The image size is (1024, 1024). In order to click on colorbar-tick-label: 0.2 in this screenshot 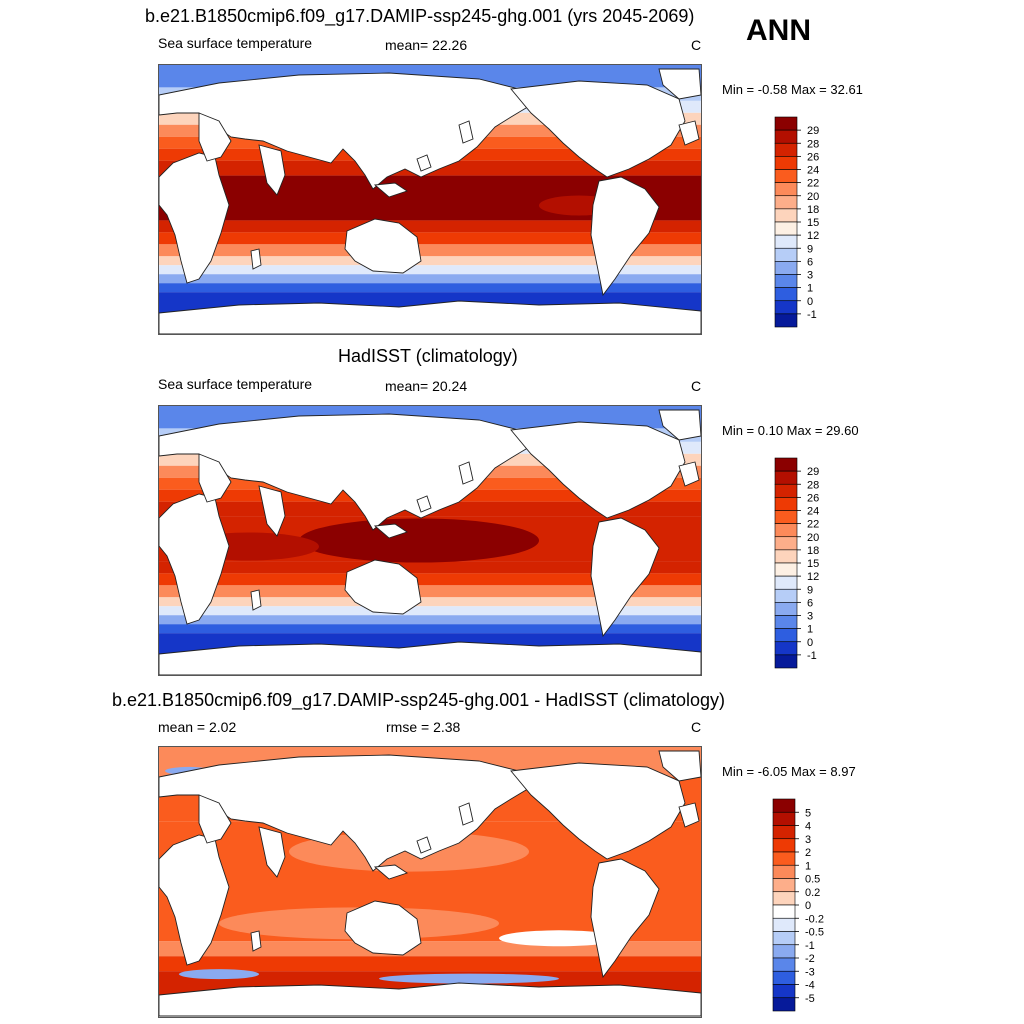, I will do `click(812, 893)`.